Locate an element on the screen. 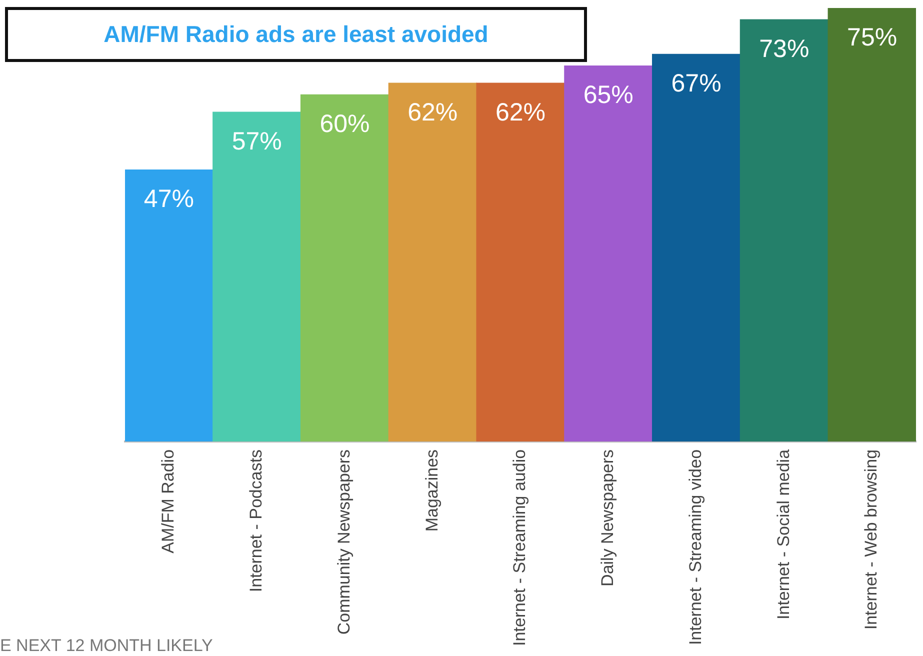 Image resolution: width=923 pixels, height=656 pixels. data-label: 65% is located at coordinates (608, 95).